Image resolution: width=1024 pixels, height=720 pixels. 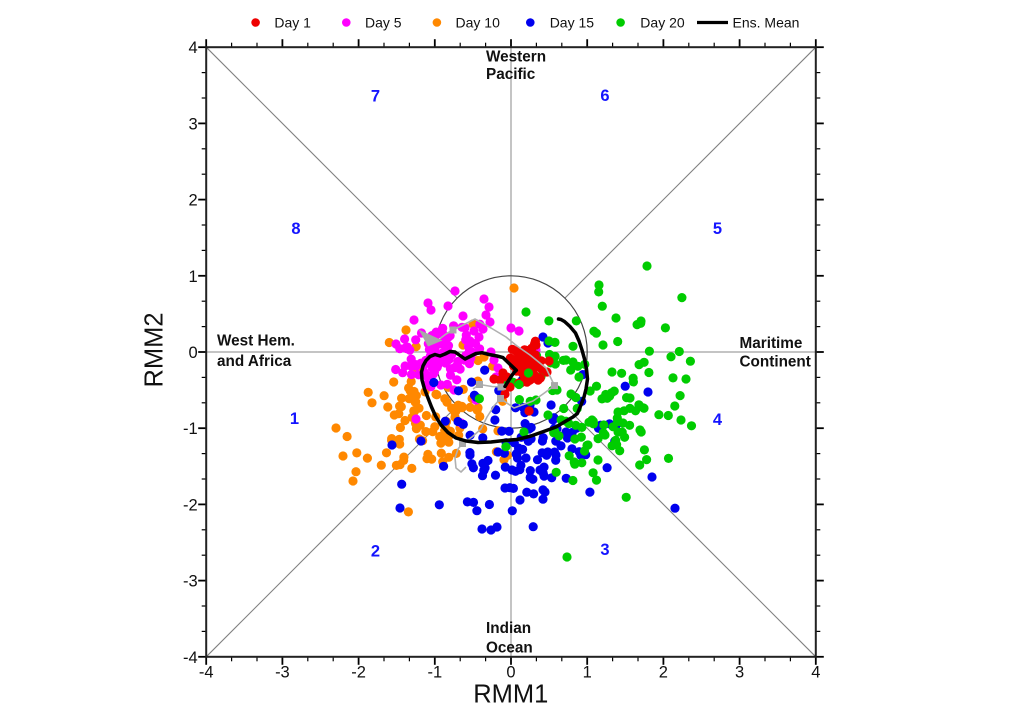 What do you see at coordinates (775, 362) in the screenshot?
I see `svg-text: Continent` at bounding box center [775, 362].